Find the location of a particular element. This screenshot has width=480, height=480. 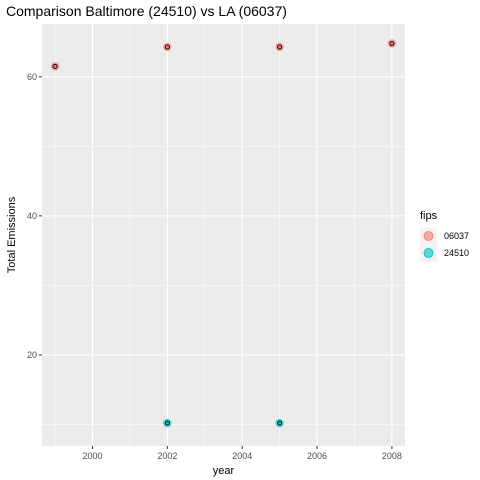

y-tick-label: 20 is located at coordinates (32, 355).